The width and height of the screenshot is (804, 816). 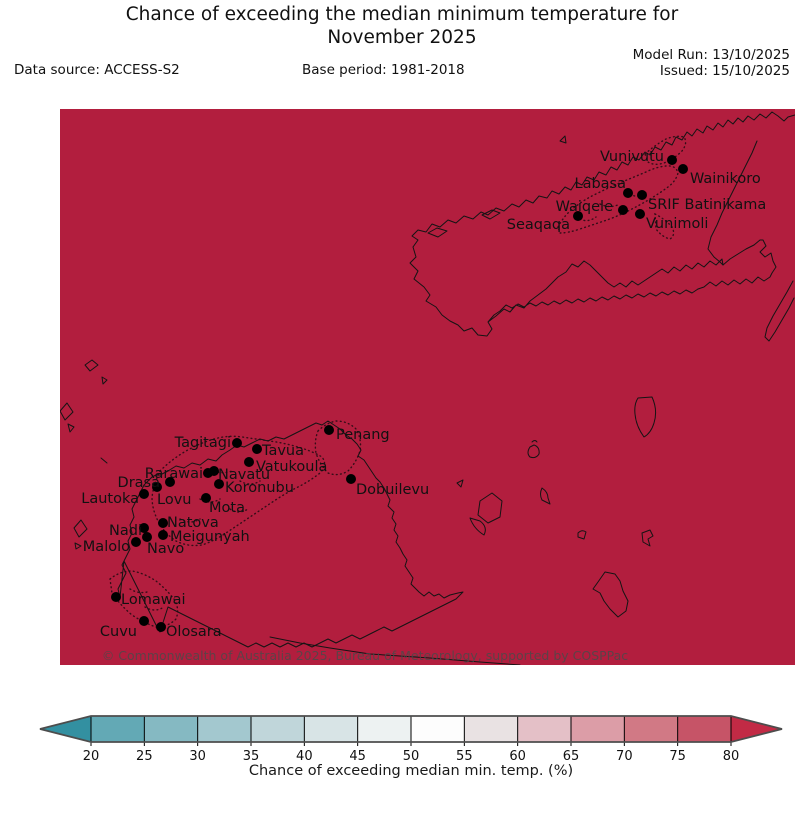 I want to click on coastline-vanualevu-north, so click(x=603, y=179).